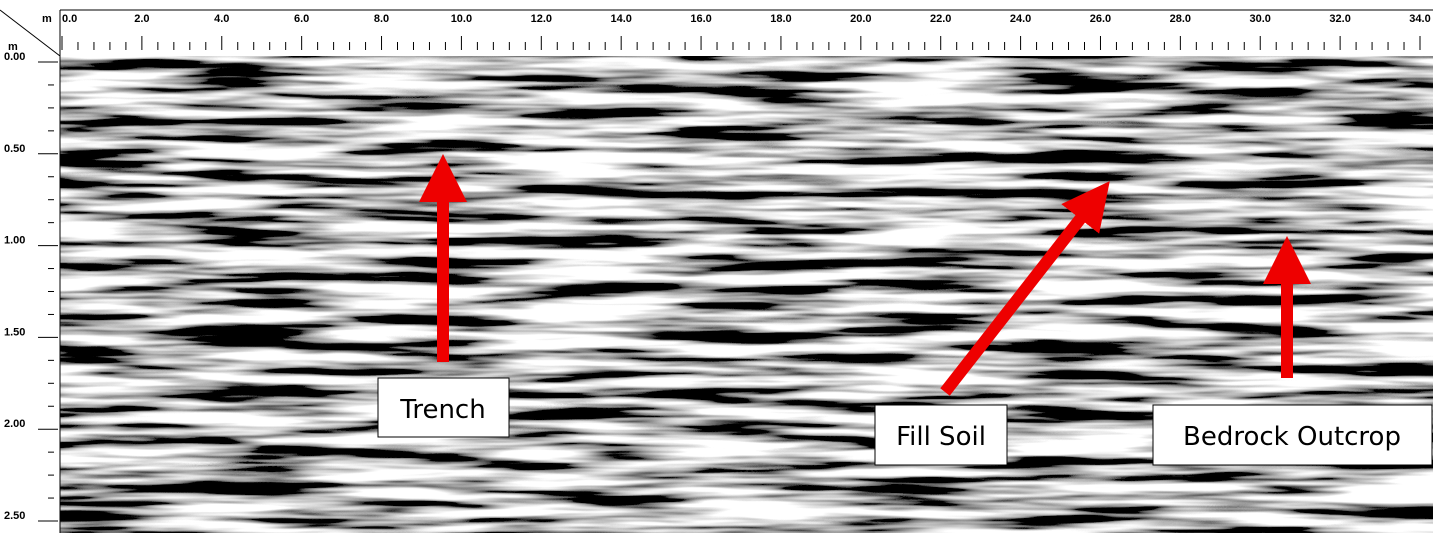 The image size is (1433, 533). What do you see at coordinates (69, 19) in the screenshot?
I see `x-tick-label: 0.0` at bounding box center [69, 19].